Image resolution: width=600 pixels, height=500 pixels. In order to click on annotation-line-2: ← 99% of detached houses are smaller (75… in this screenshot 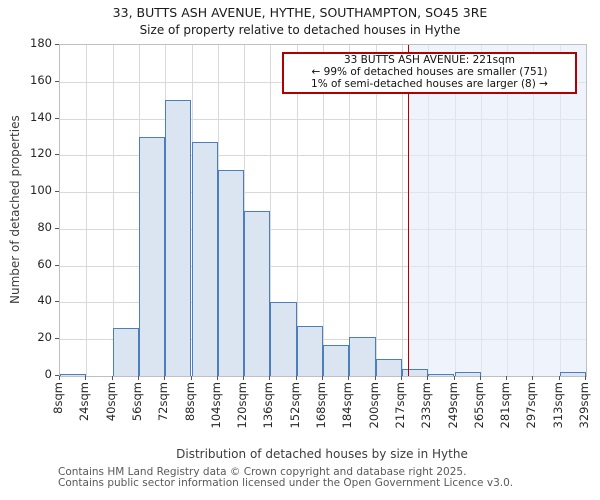, I will do `click(429, 71)`.